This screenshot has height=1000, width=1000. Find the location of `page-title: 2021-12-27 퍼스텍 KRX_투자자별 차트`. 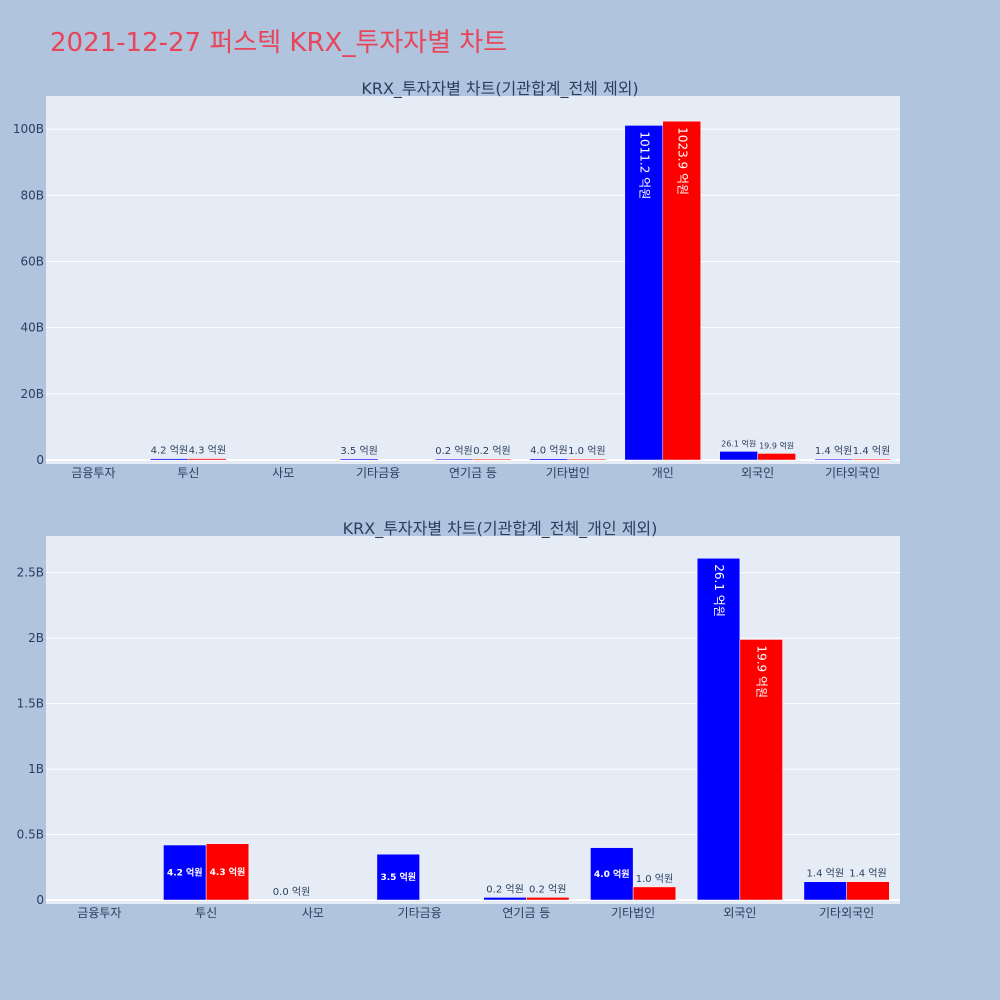

page-title: 2021-12-27 퍼스텍 KRX_투자자별 차트 is located at coordinates (279, 43).